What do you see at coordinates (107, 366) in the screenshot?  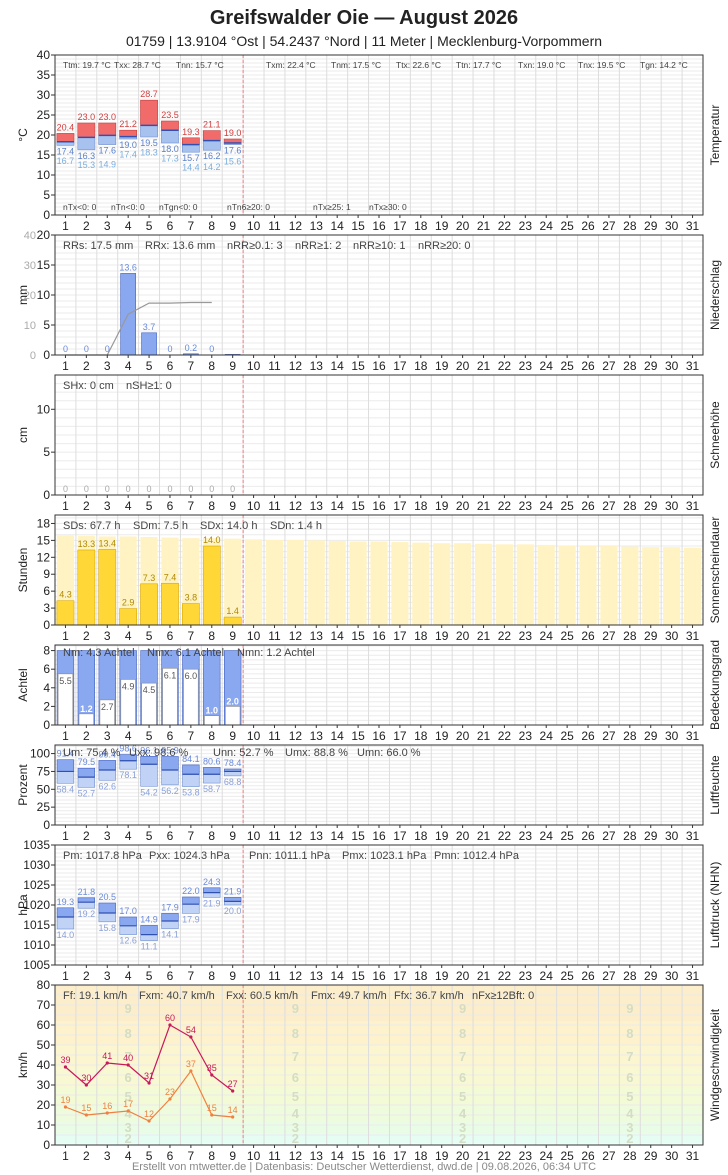 I see `rain-xtick-label: 3` at bounding box center [107, 366].